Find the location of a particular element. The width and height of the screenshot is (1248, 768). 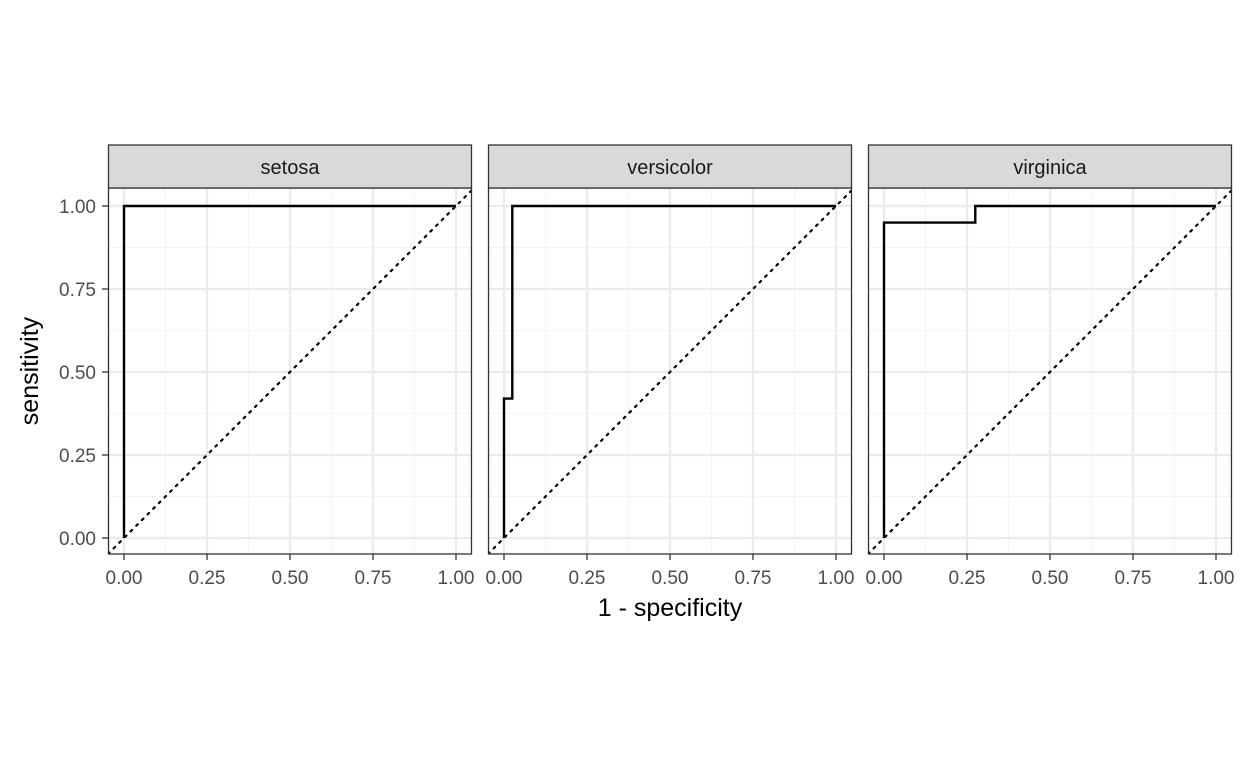

x-axis-title: 1 - specificity is located at coordinates (670, 608).